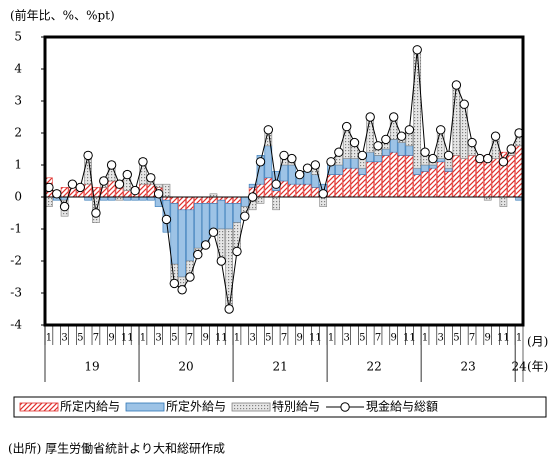  What do you see at coordinates (537, 342) in the screenshot?
I see `x-unit-month: (月)` at bounding box center [537, 342].